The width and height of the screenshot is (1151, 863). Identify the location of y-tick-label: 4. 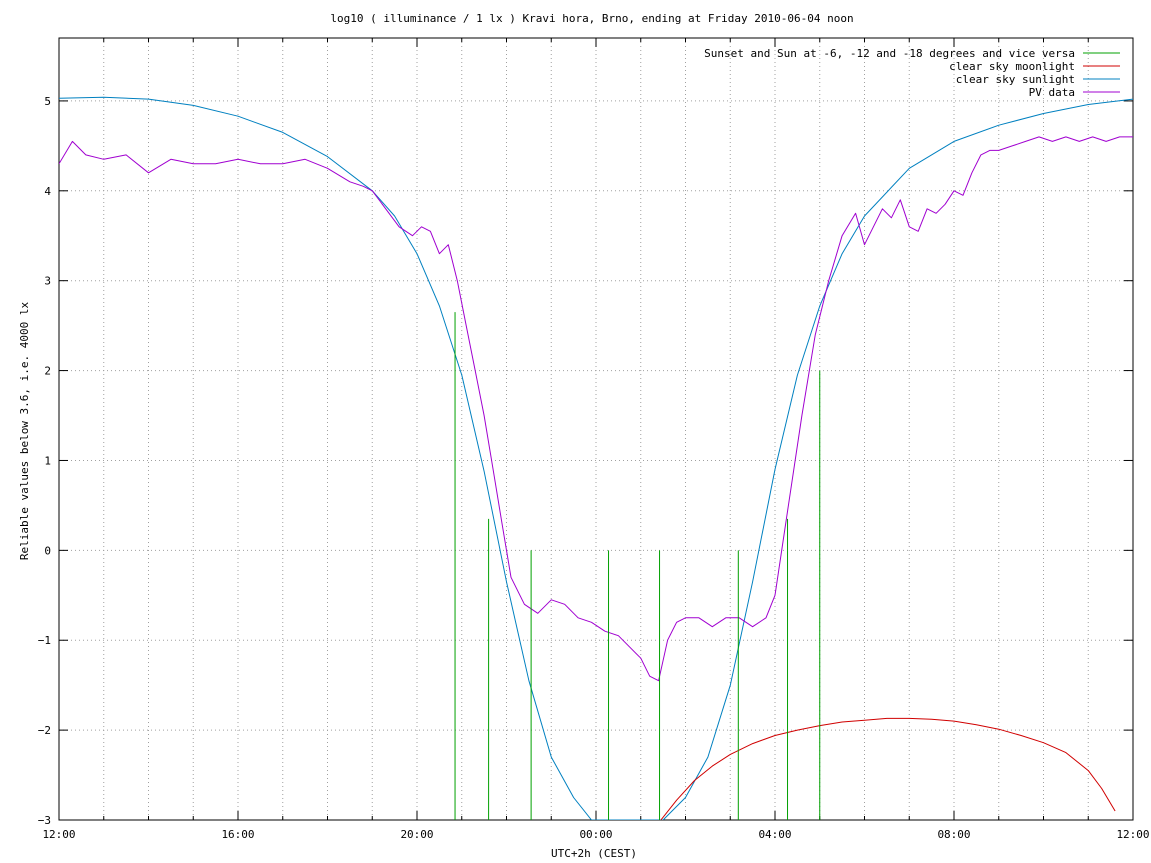
(47, 191).